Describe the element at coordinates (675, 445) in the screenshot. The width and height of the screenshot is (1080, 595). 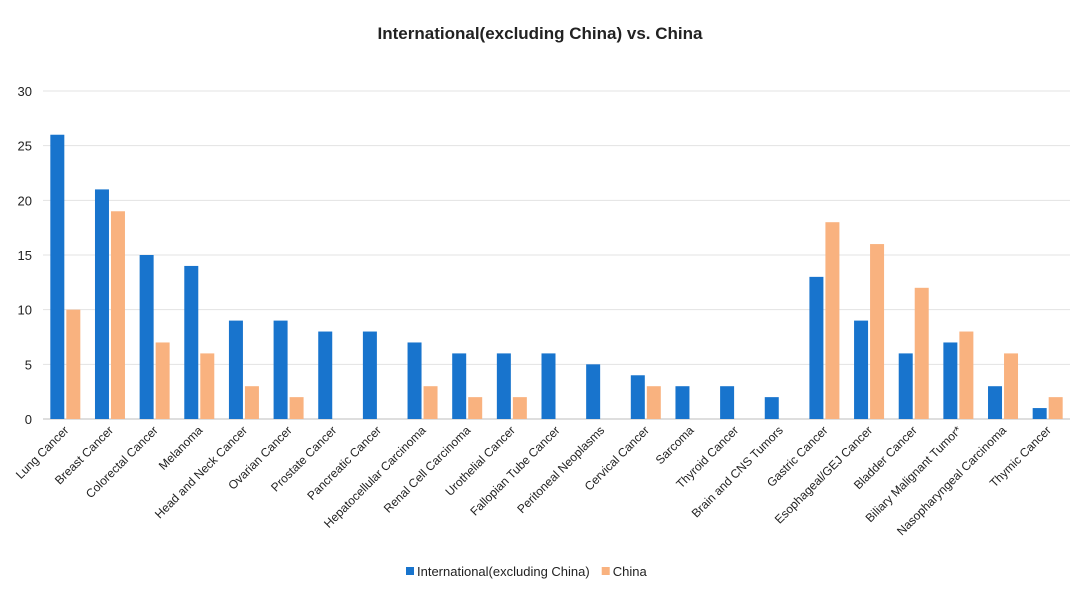
I see `x-tick-label: Sarcoma` at that location.